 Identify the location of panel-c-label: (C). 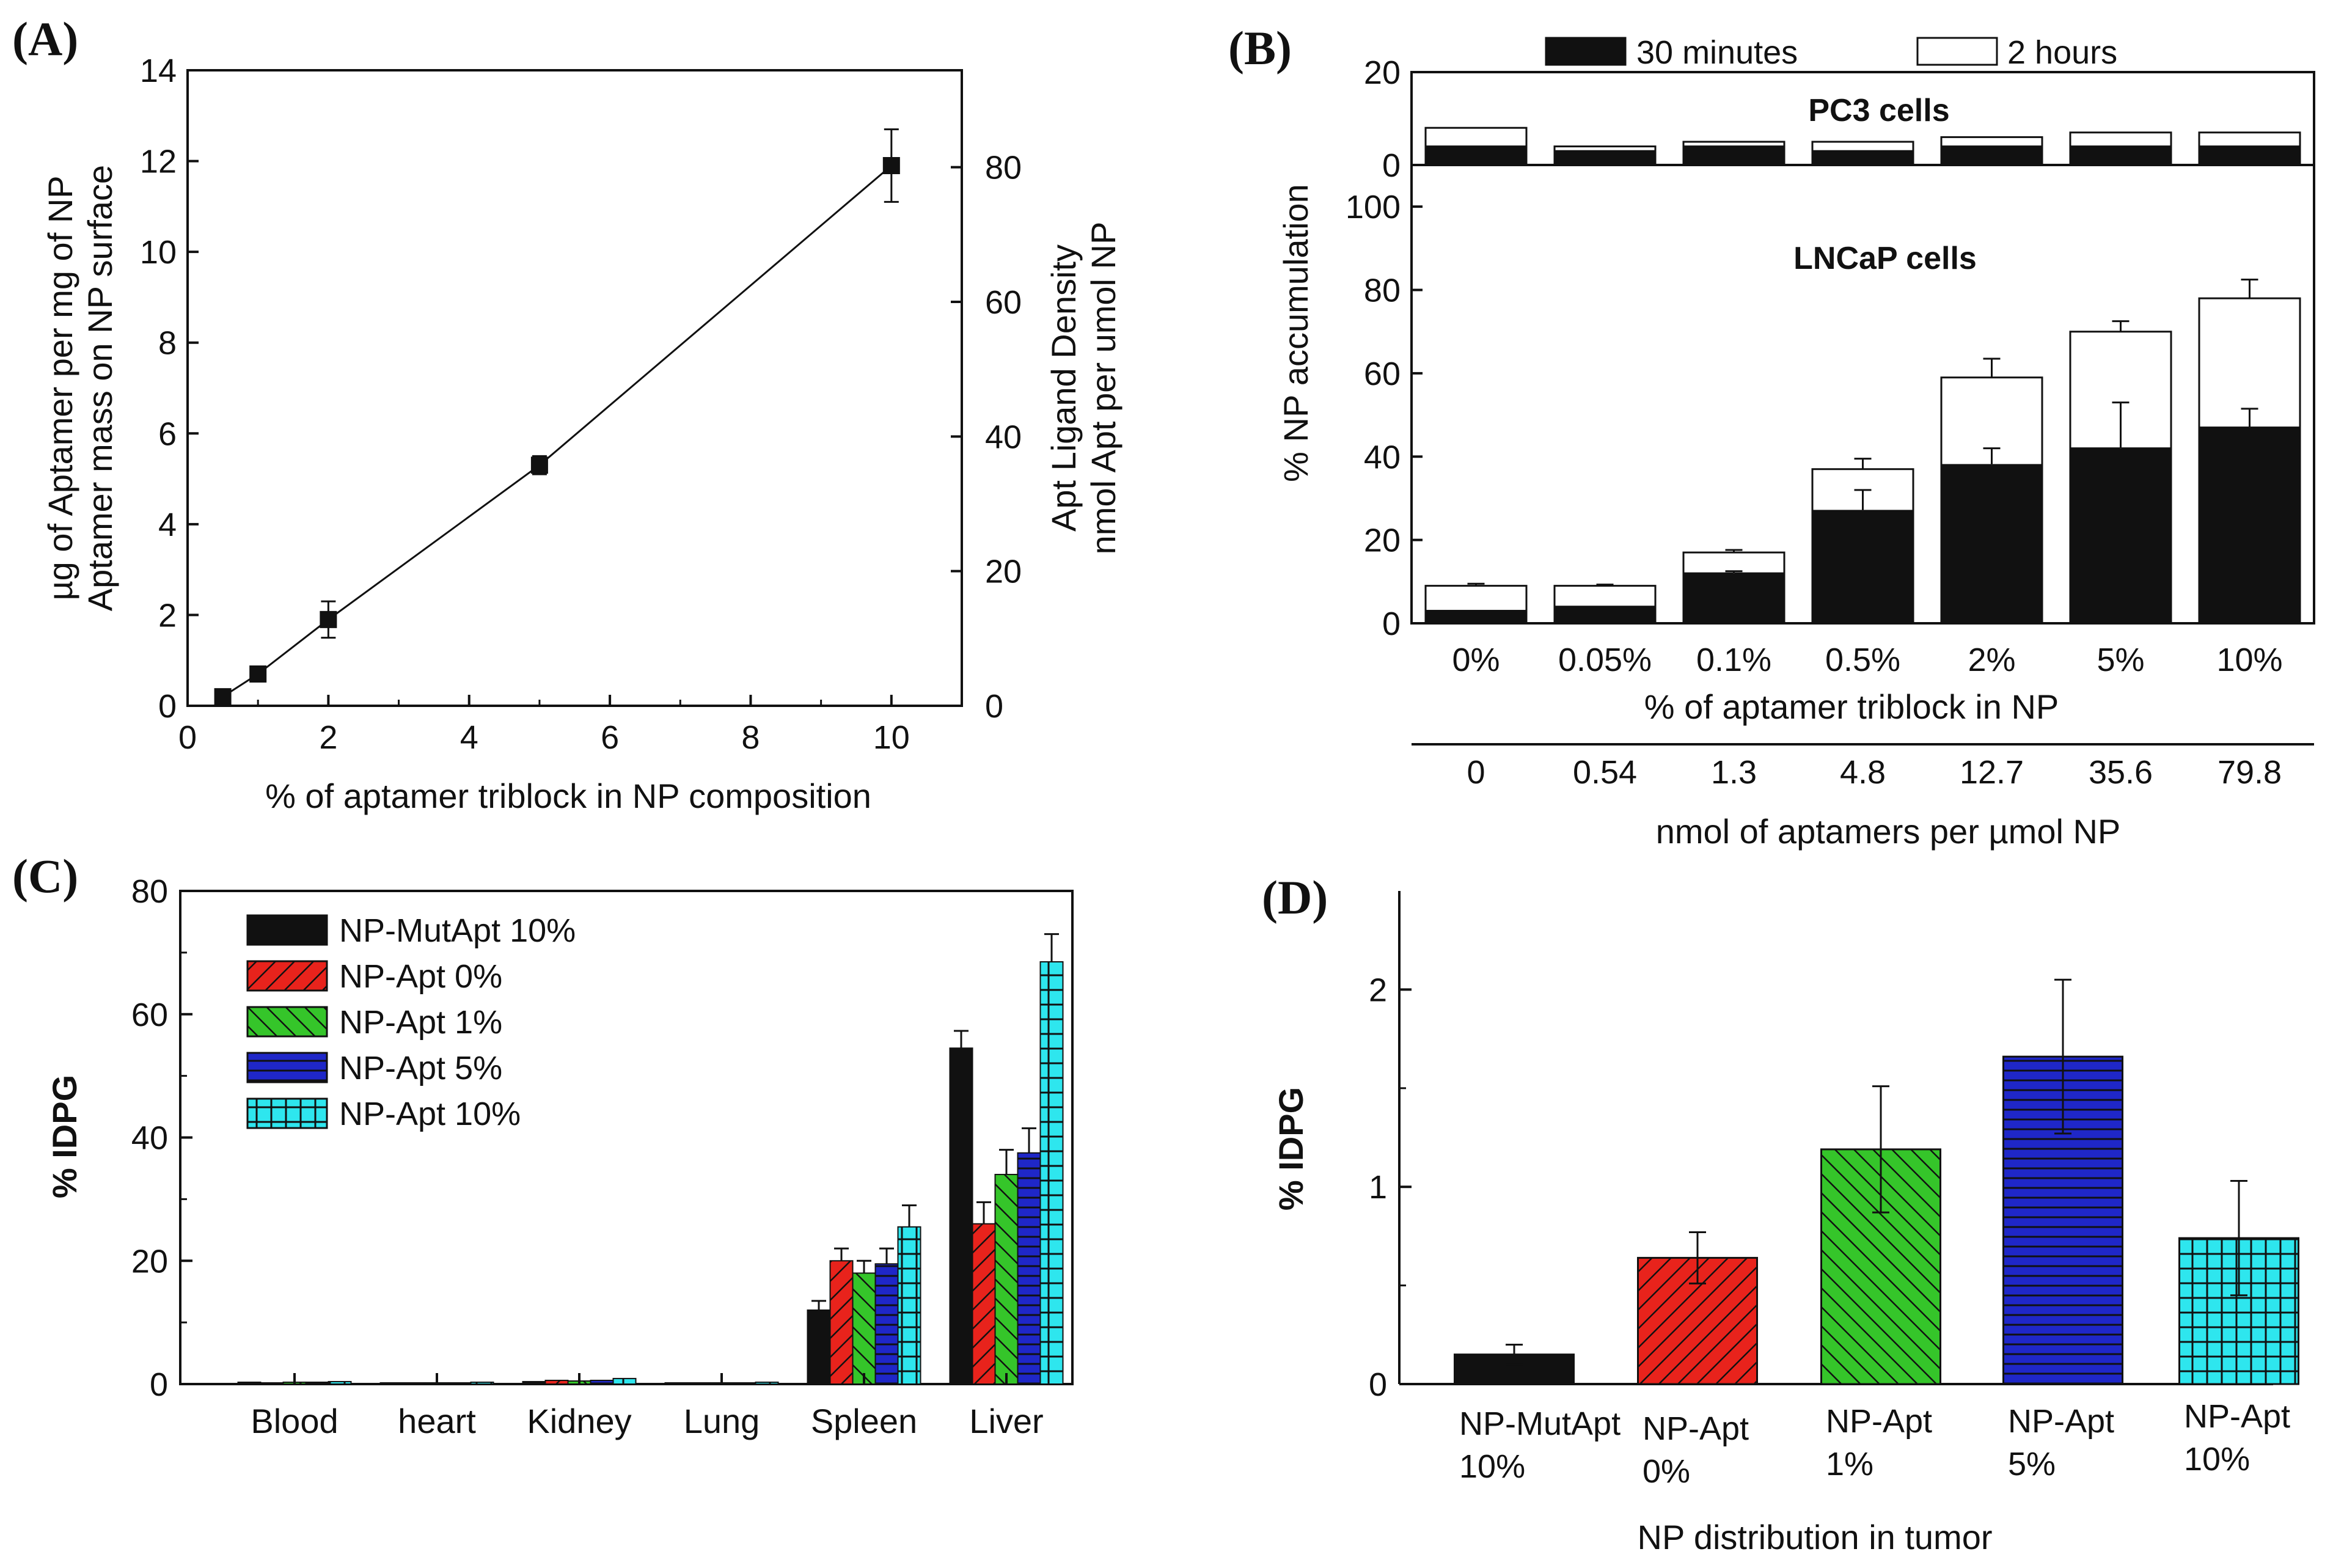
(45, 876).